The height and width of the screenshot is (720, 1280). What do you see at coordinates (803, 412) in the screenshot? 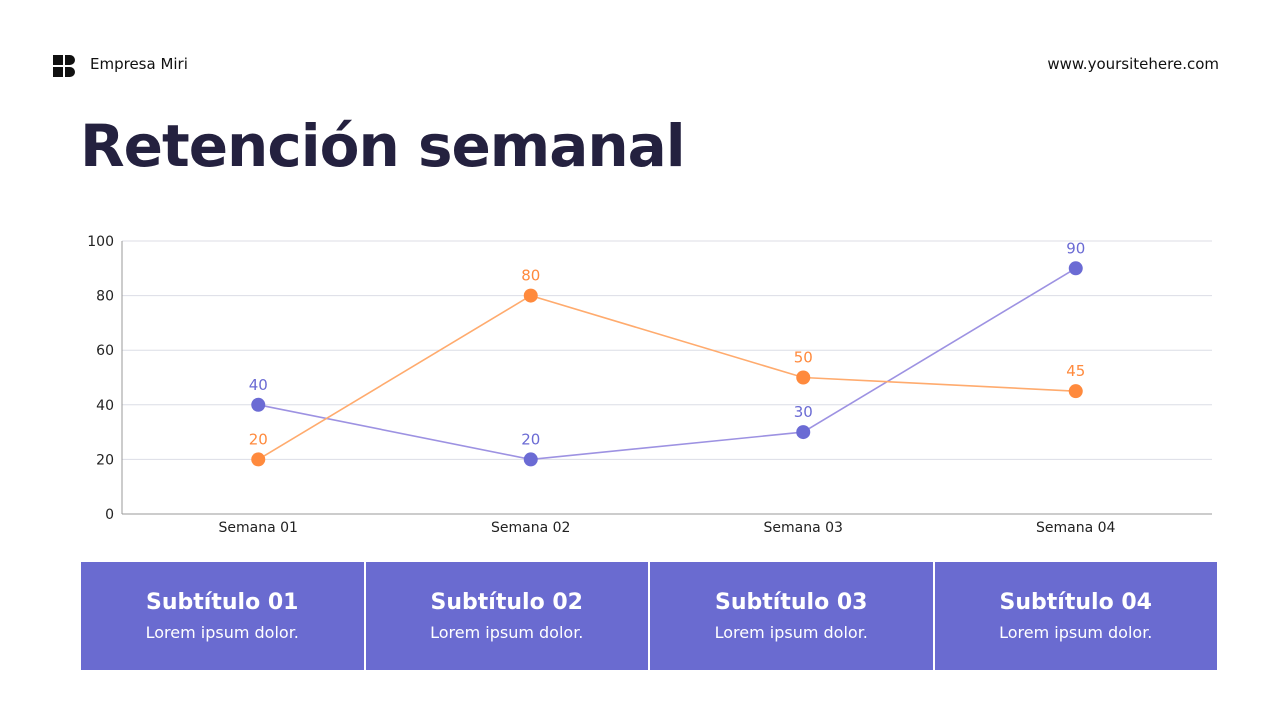
I see `data-label: 30` at bounding box center [803, 412].